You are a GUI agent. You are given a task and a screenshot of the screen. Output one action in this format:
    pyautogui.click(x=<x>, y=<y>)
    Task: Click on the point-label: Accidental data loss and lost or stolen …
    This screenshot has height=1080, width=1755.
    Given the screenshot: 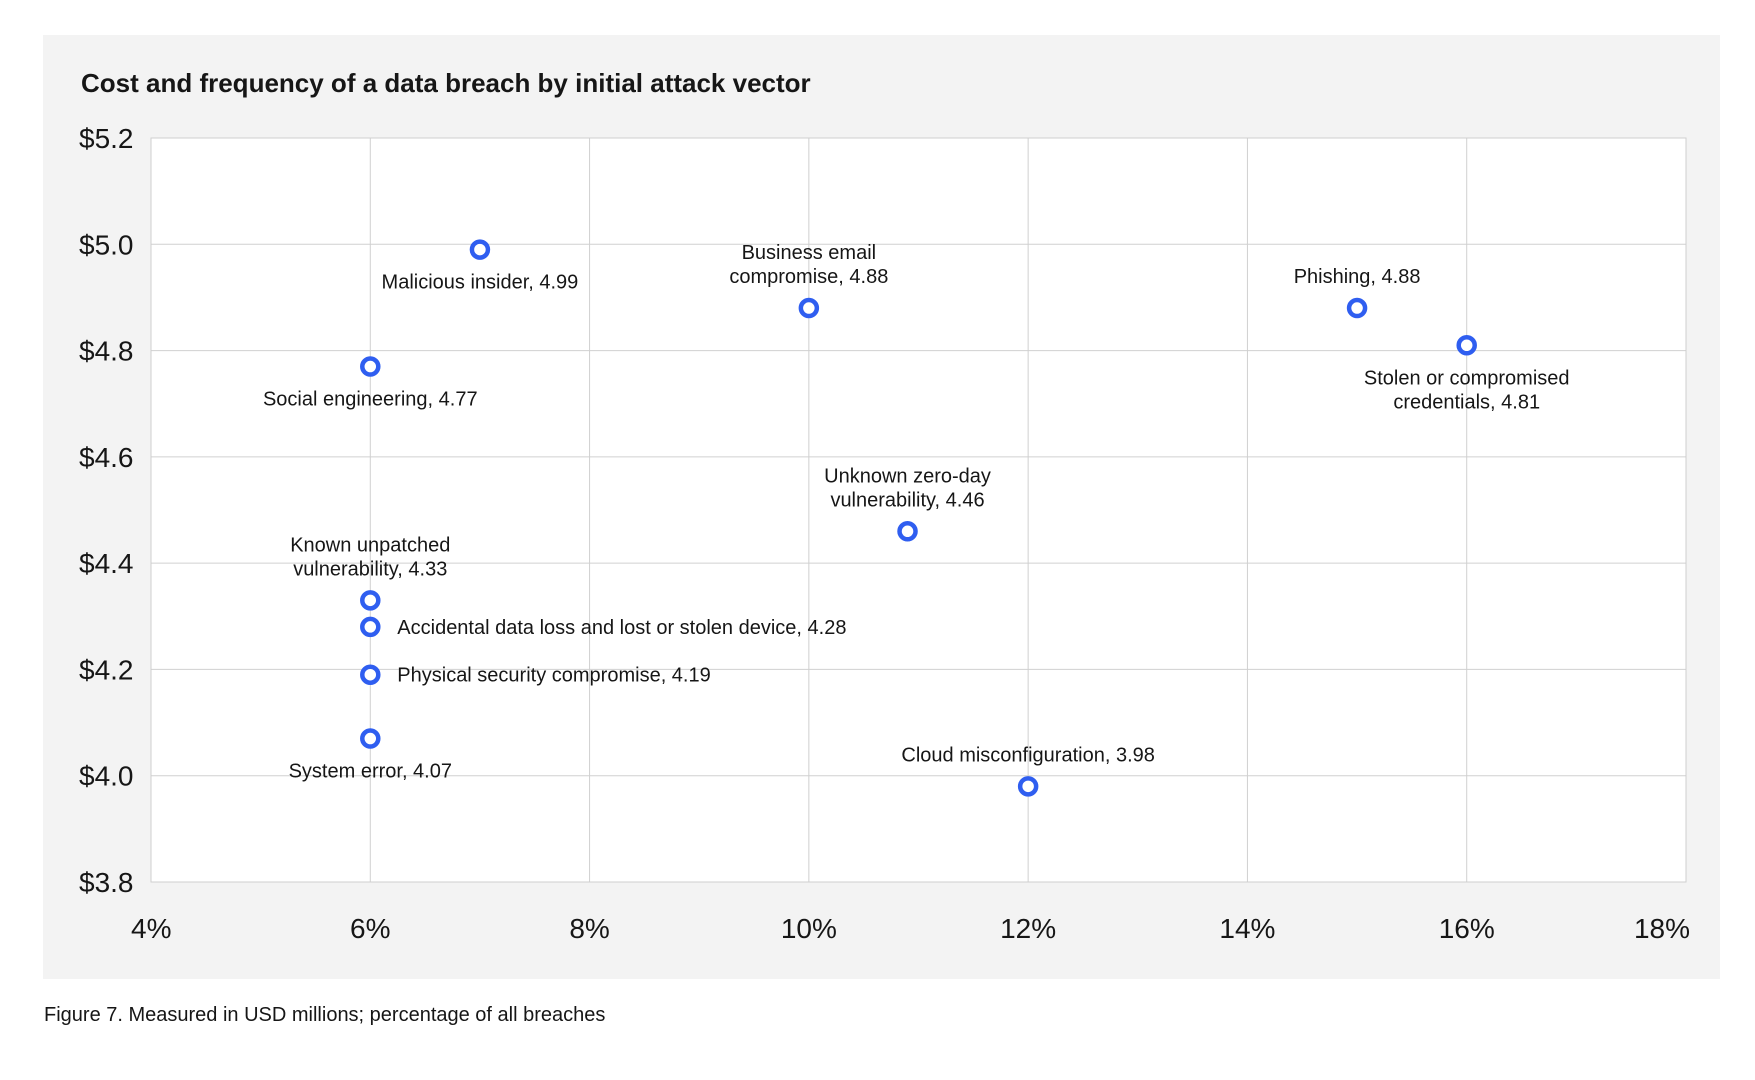 What is the action you would take?
    pyautogui.click(x=621, y=628)
    